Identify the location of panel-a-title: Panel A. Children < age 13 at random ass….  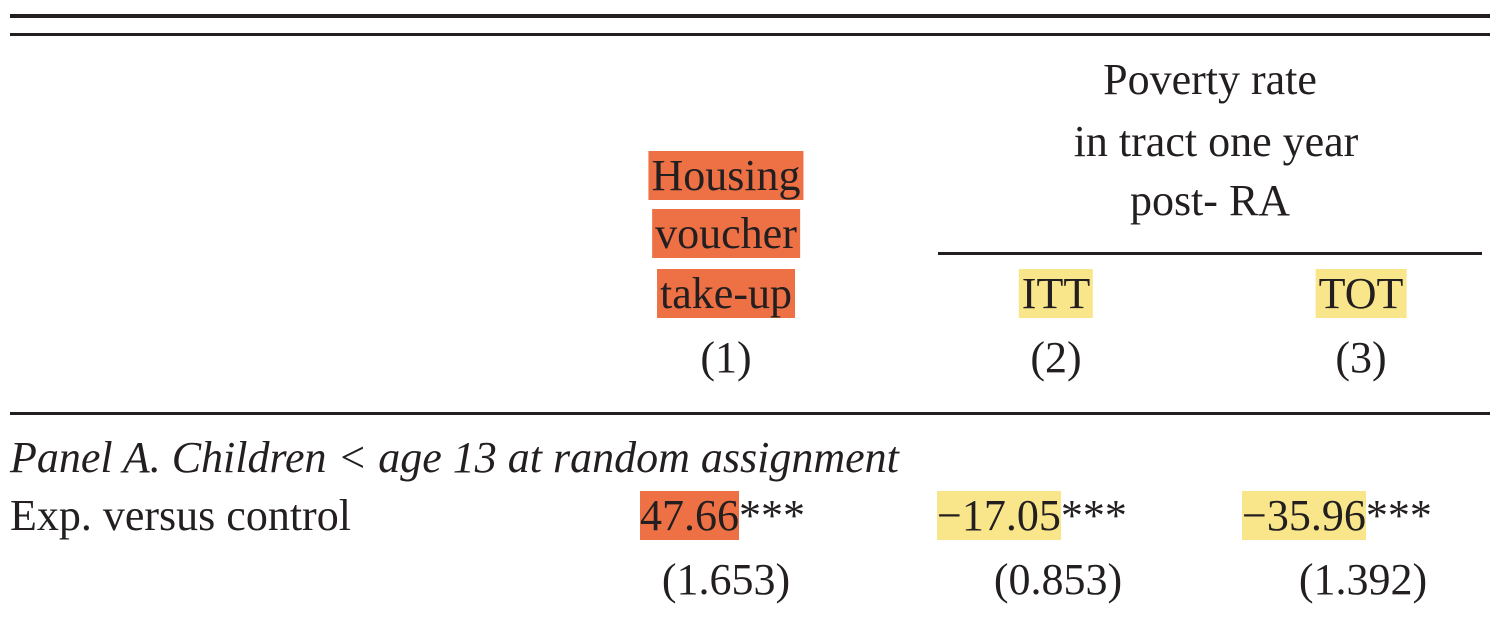
(454, 457).